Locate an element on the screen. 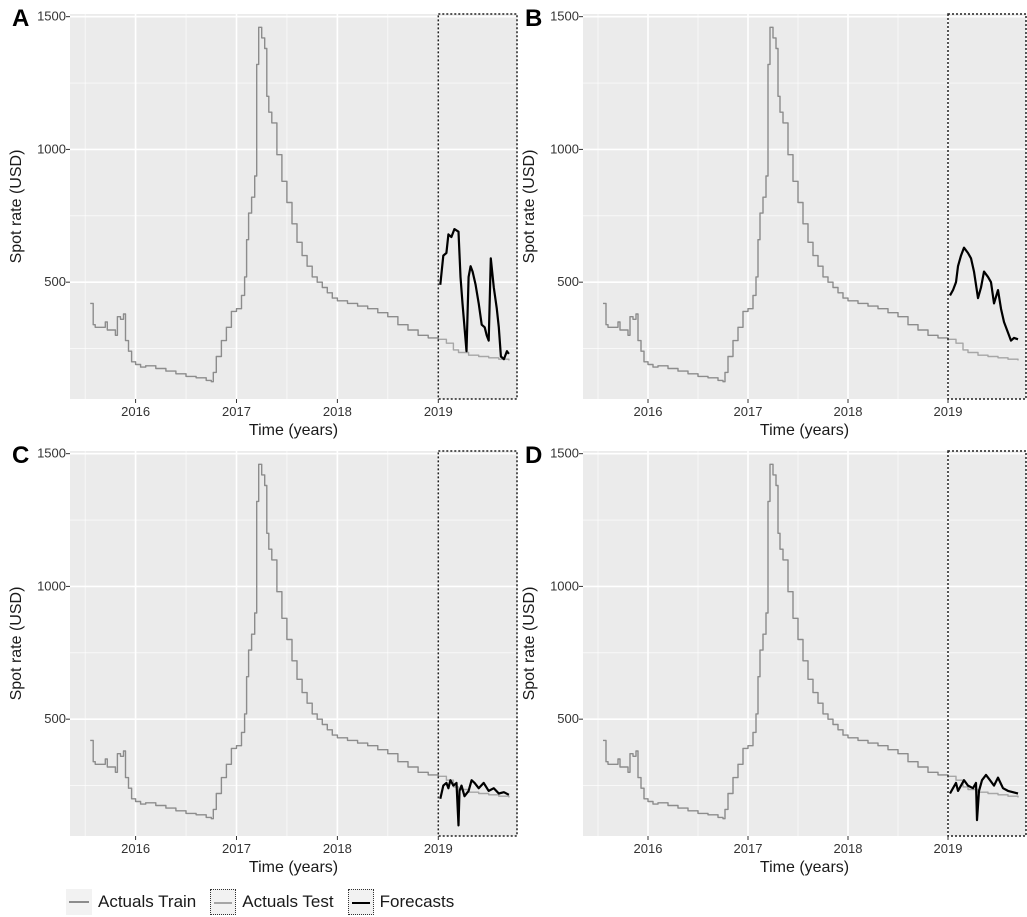 Image resolution: width=1027 pixels, height=917 pixels. panel-label: B is located at coordinates (533, 18).